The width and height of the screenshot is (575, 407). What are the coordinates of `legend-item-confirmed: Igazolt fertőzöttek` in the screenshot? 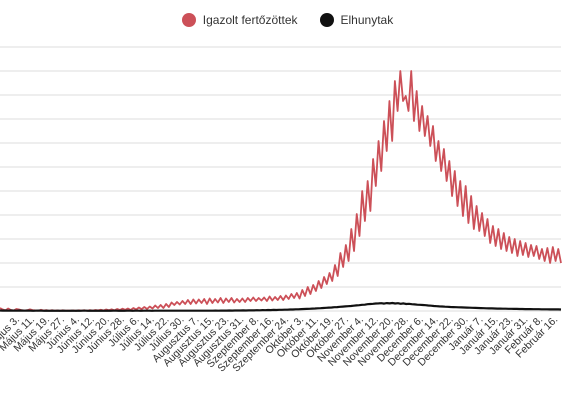 It's located at (239, 20).